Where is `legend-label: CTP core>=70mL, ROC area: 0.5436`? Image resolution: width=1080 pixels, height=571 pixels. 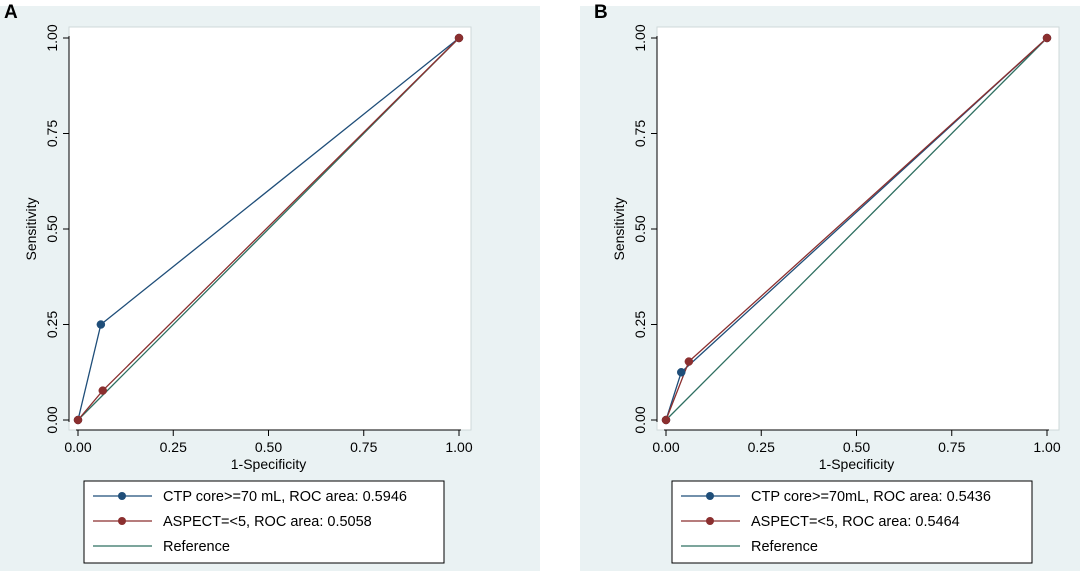 legend-label: CTP core>=70mL, ROC area: 0.5436 is located at coordinates (871, 497).